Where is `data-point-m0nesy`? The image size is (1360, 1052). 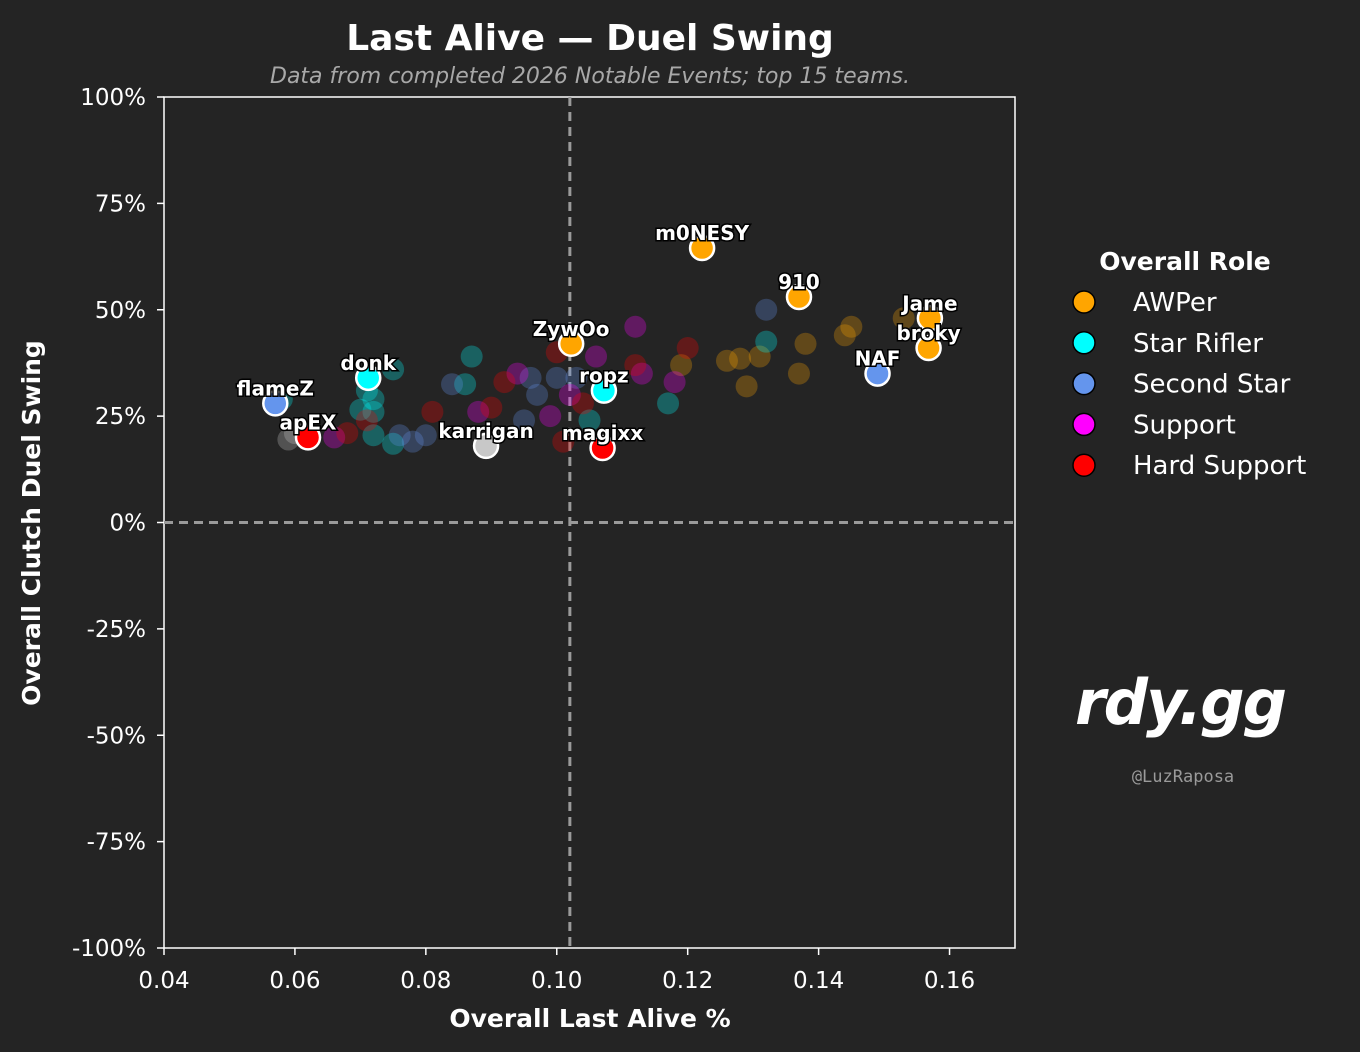 data-point-m0nesy is located at coordinates (702, 248).